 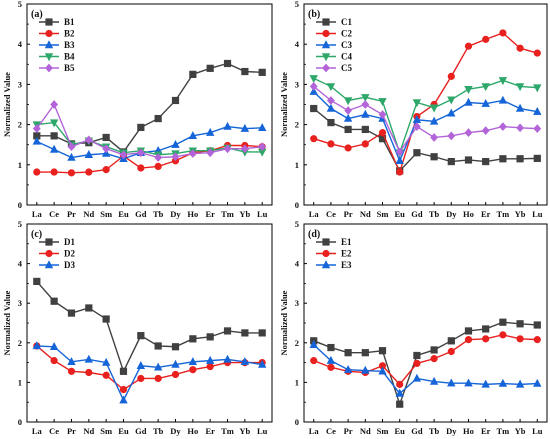 What do you see at coordinates (314, 14) in the screenshot?
I see `panel-label: (b)` at bounding box center [314, 14].